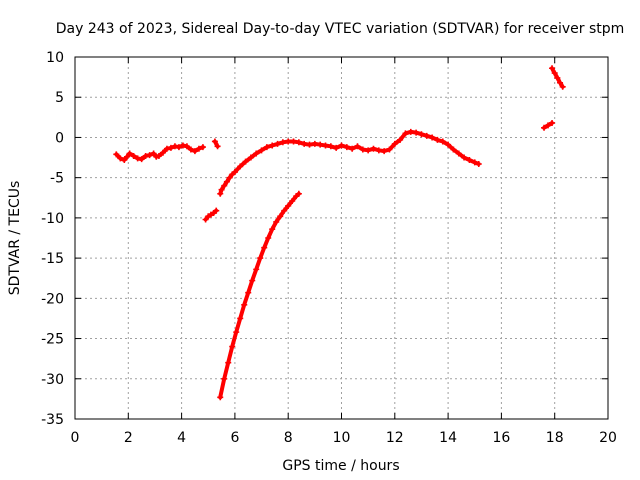 This screenshot has height=480, width=640. I want to click on y-tick-label: -30, so click(52, 380).